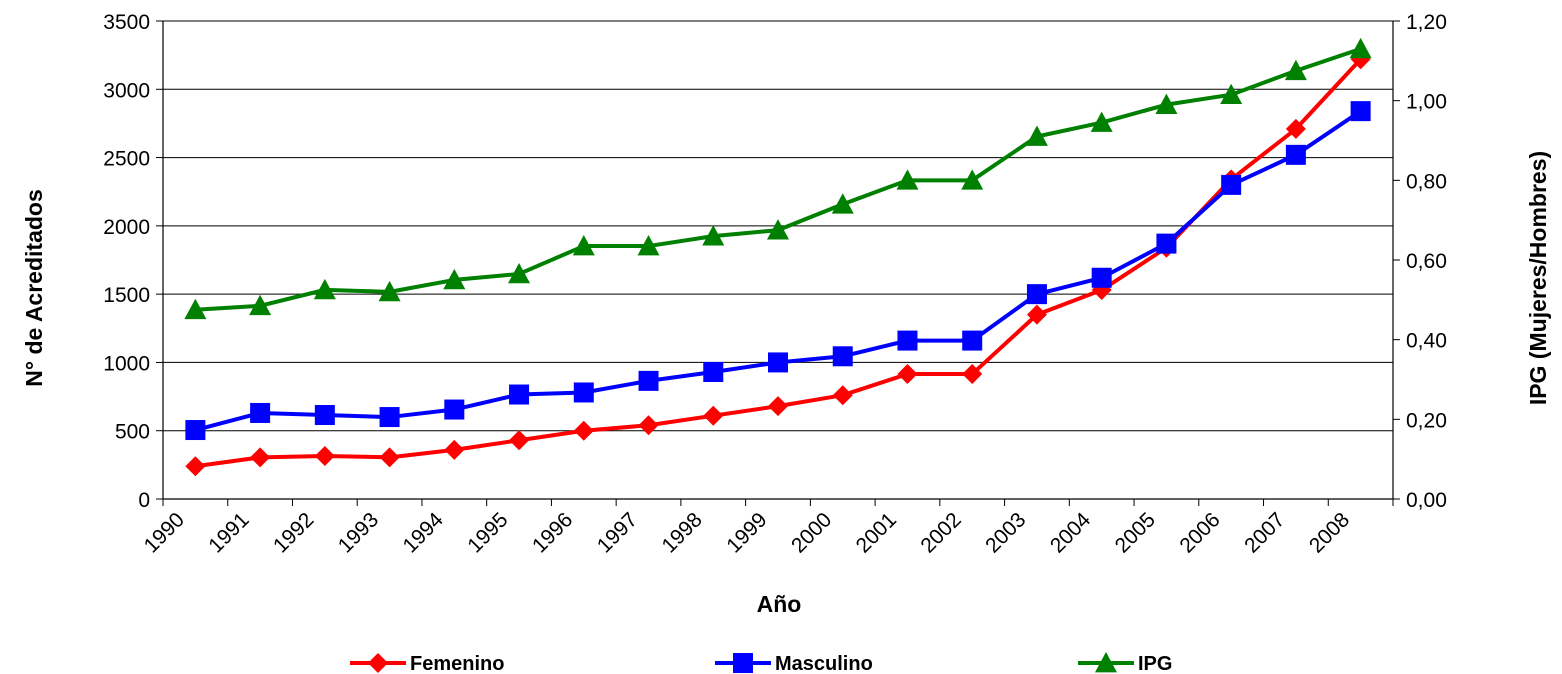  Describe the element at coordinates (126, 261) in the screenshot. I see `y-axis-tick-labels: 0 500 1000 1500 2000 2500 3000 3500` at that location.